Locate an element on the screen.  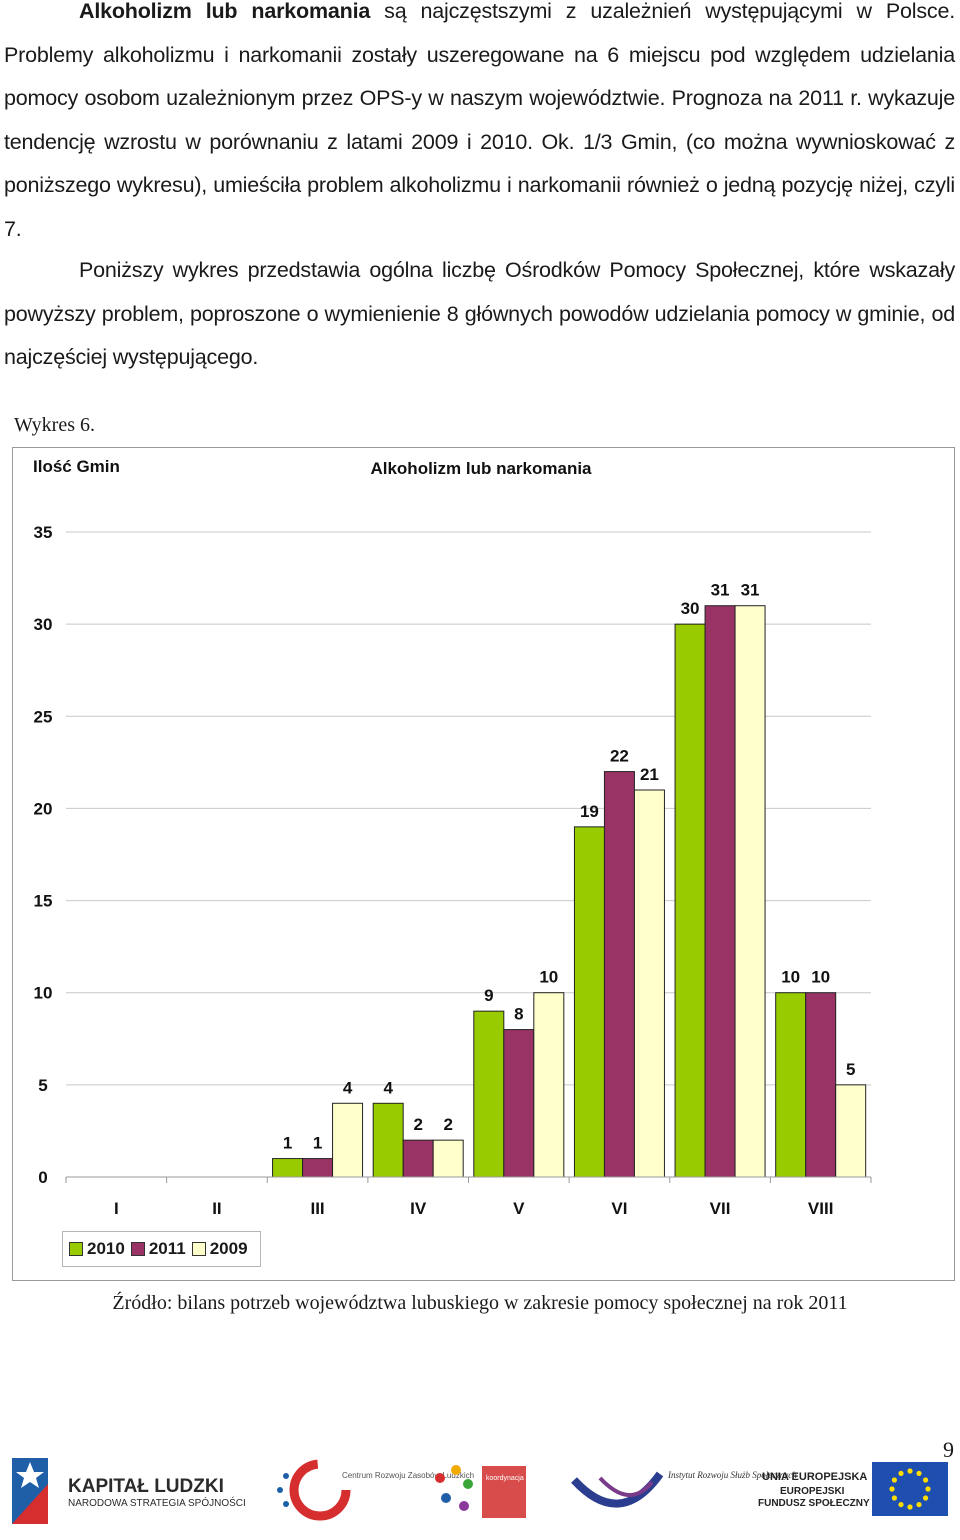
instytut-rozwoju-logo: Instytut Rozwoju Służb Społecznych is located at coordinates (684, 1489).